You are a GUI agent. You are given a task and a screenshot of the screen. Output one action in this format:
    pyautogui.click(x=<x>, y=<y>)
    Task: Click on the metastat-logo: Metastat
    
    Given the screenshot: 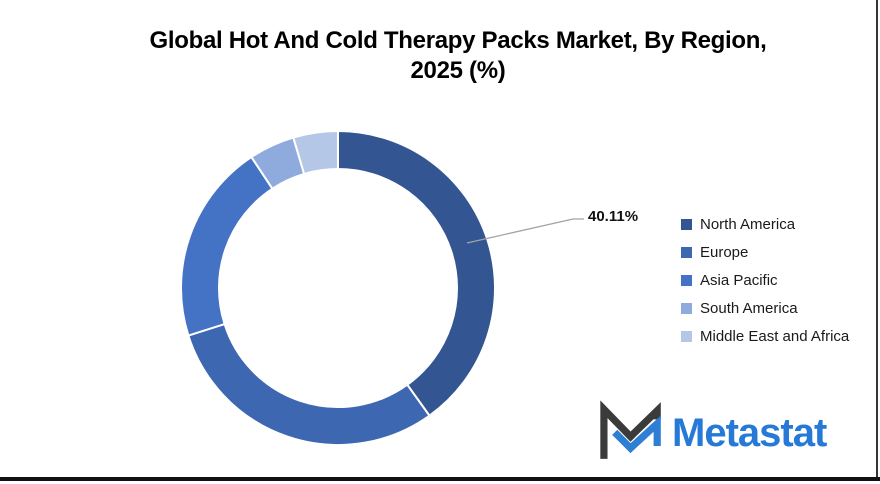 What is the action you would take?
    pyautogui.click(x=711, y=433)
    